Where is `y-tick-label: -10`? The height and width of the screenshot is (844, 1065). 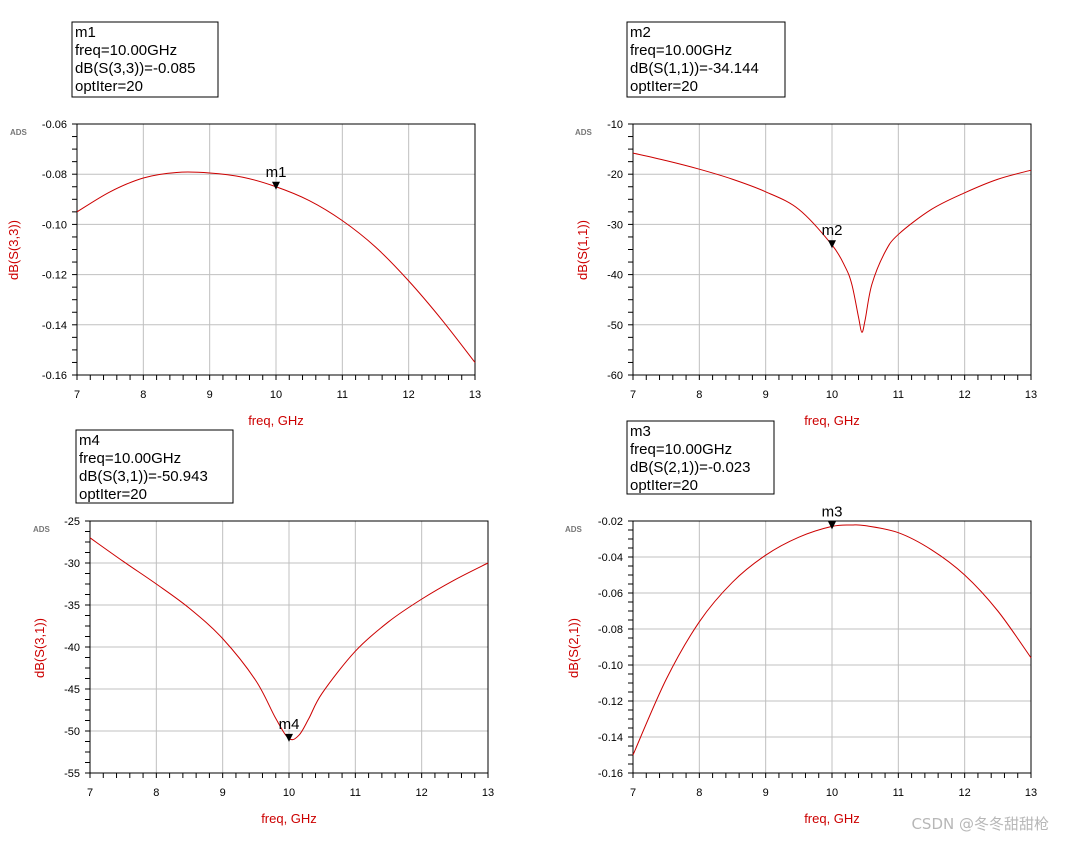 y-tick-label: -10 is located at coordinates (615, 125).